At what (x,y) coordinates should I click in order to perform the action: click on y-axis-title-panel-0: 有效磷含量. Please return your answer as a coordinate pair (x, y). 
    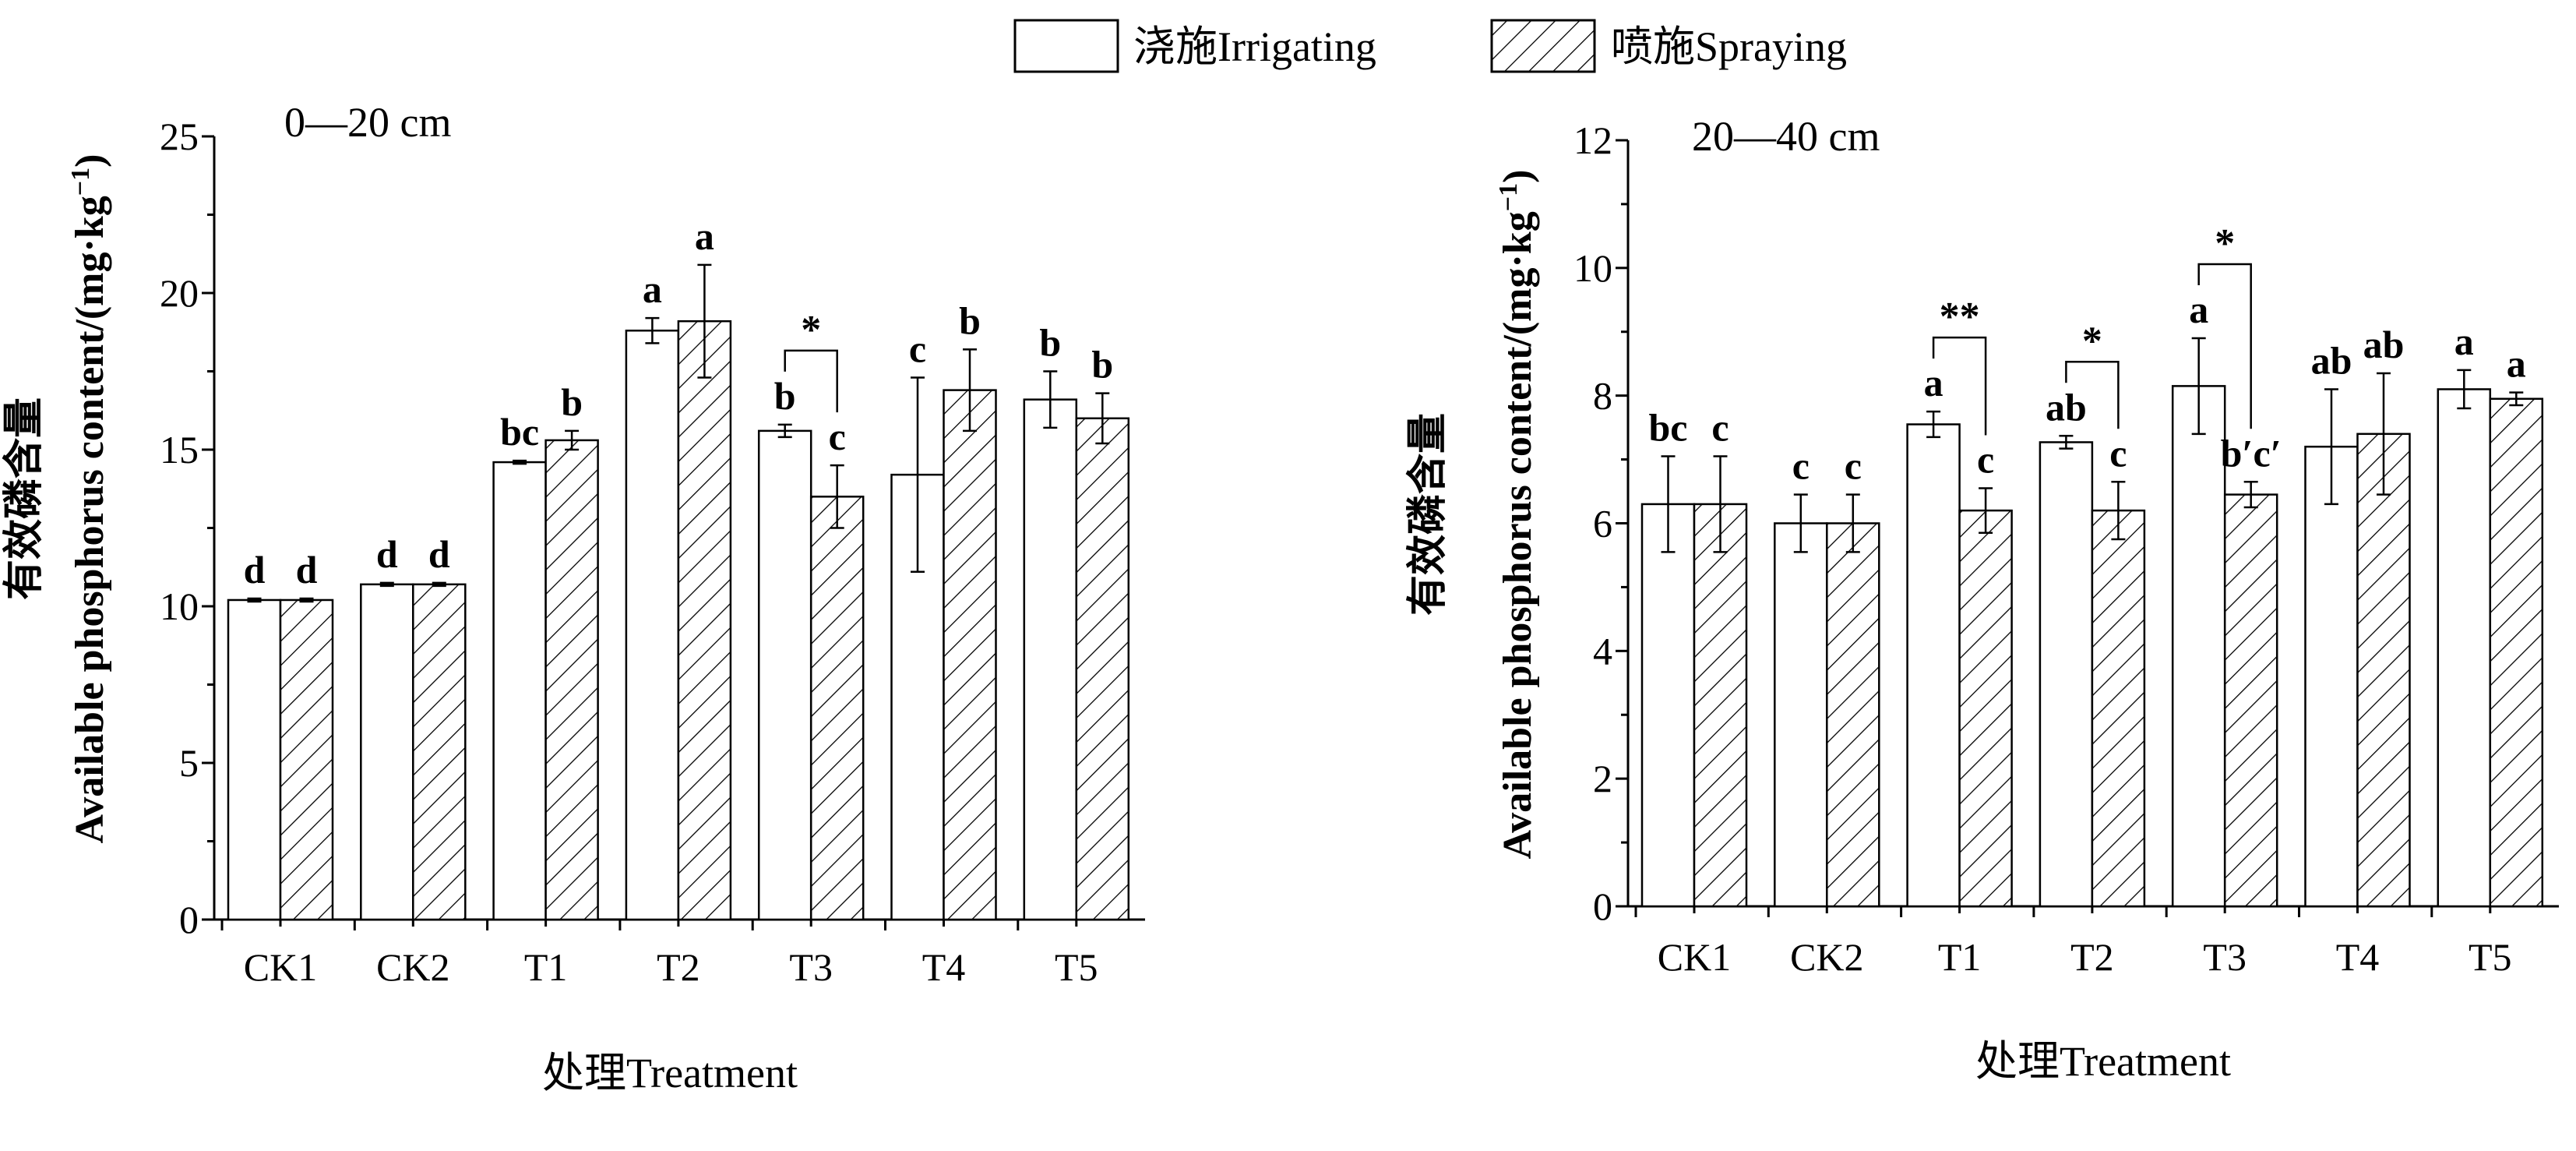
    Looking at the image, I should click on (24, 498).